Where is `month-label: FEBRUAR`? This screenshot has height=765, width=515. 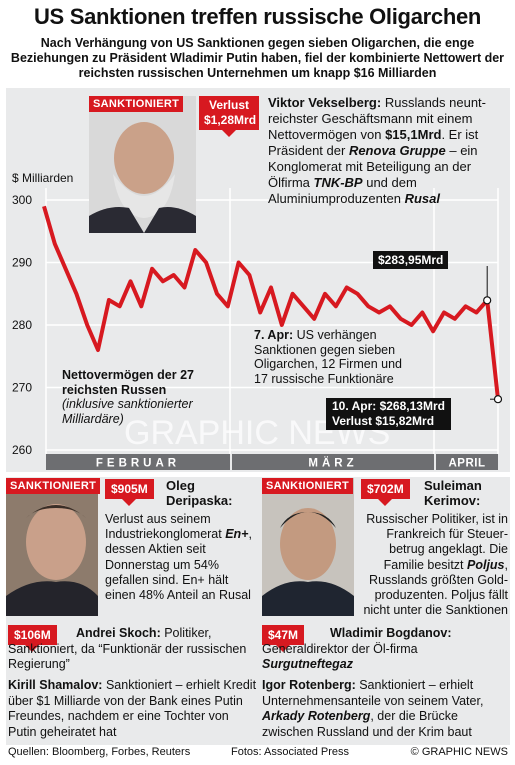
month-label: FEBRUAR is located at coordinates (138, 464).